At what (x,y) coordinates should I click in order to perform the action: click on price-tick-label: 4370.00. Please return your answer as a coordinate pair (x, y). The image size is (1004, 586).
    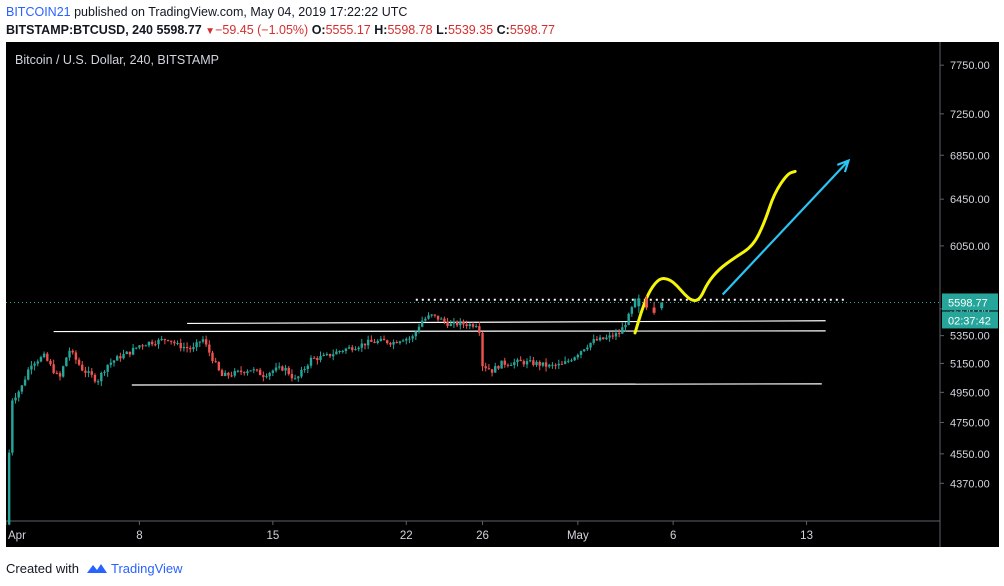
    Looking at the image, I should click on (970, 484).